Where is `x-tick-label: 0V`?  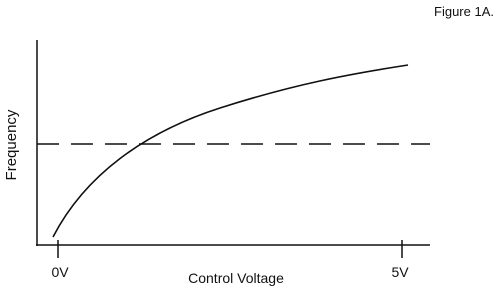 x-tick-label: 0V is located at coordinates (60, 272).